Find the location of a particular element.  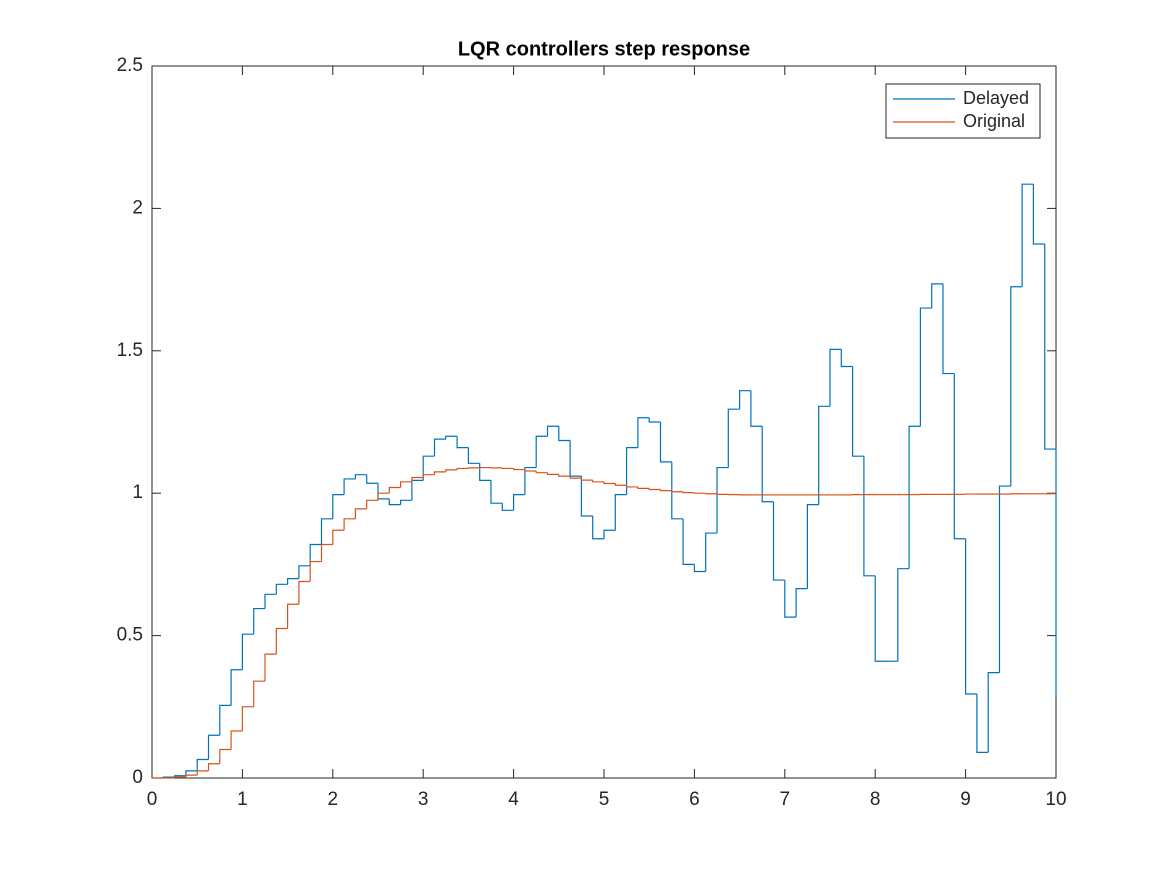

legend-box is located at coordinates (963, 111).